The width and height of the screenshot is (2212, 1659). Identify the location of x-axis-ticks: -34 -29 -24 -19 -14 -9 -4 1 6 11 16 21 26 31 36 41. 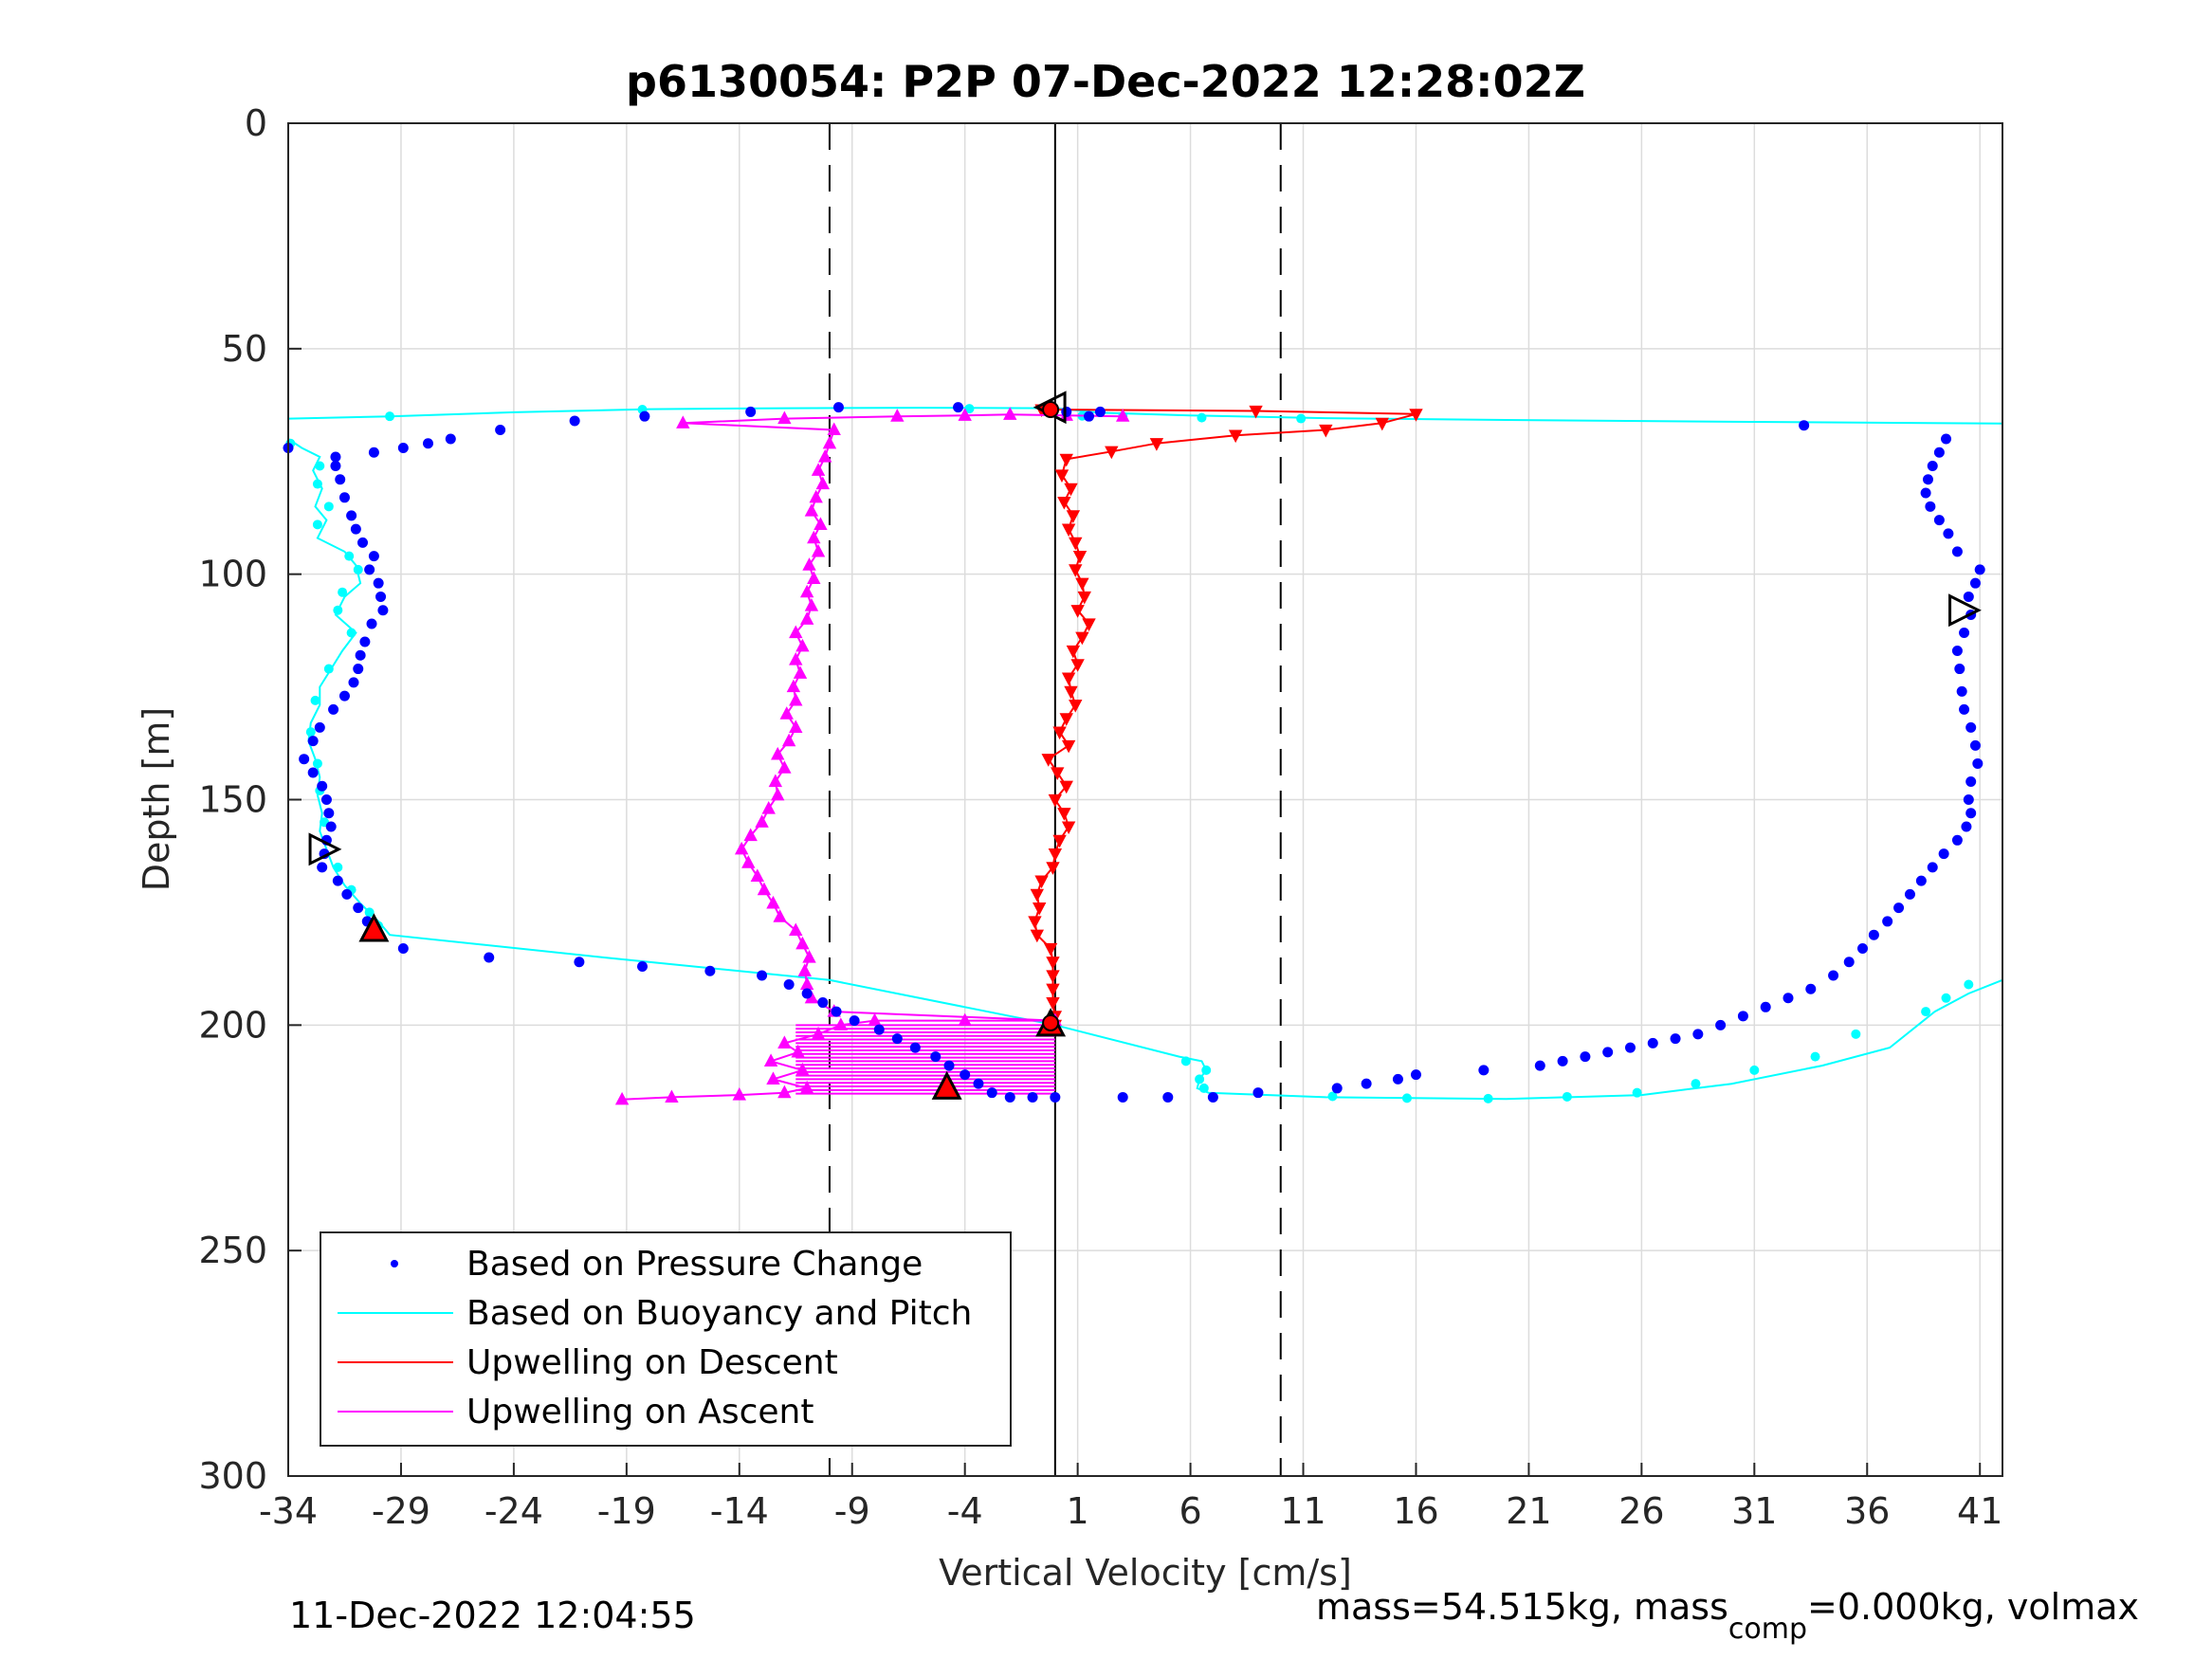
(1130, 1497).